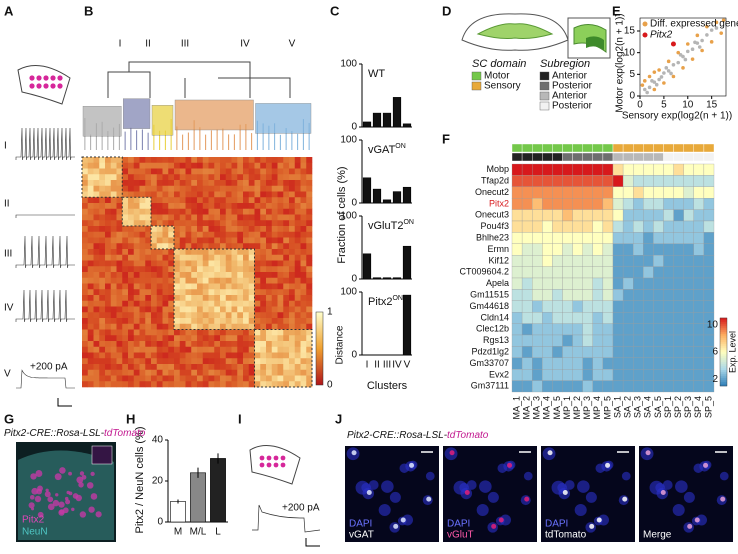 The image size is (738, 554). Describe the element at coordinates (348, 292) in the screenshot. I see `y-tick-label: 100` at that location.